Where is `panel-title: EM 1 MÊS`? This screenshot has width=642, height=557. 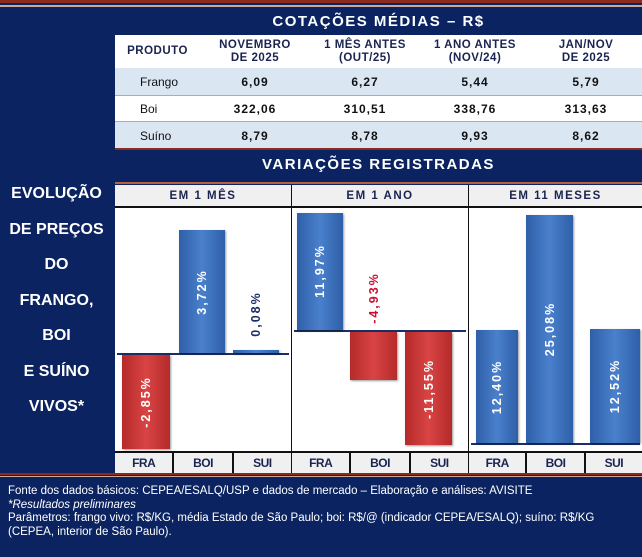 panel-title: EM 1 MÊS is located at coordinates (203, 196).